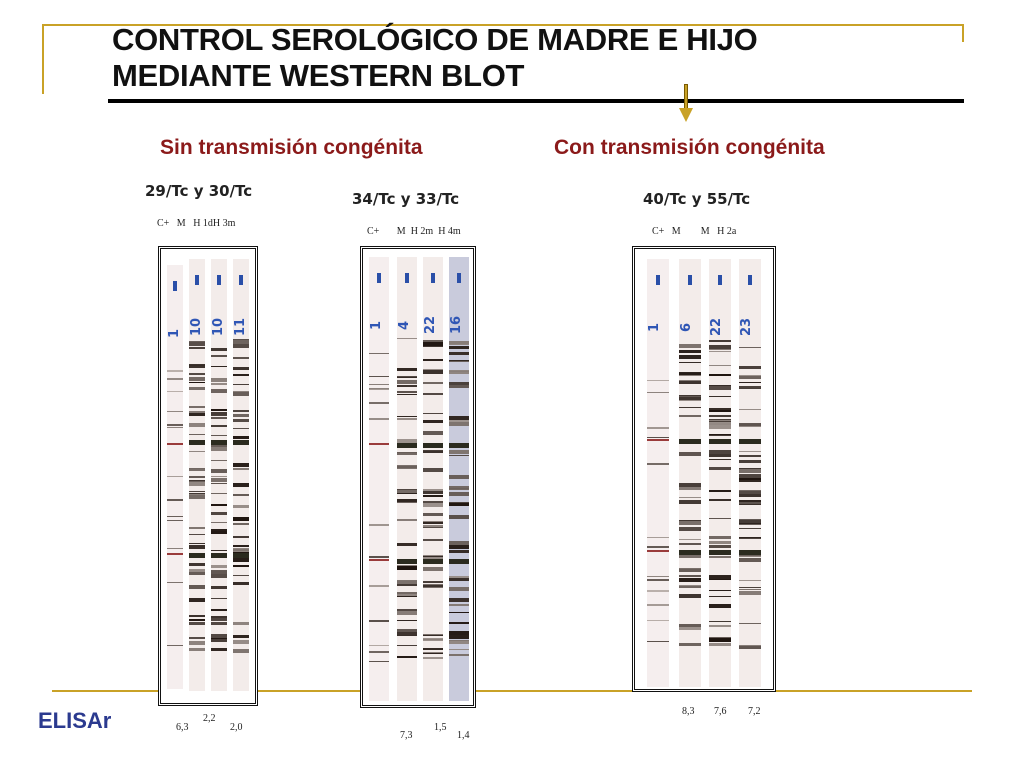 The width and height of the screenshot is (1024, 768). What do you see at coordinates (704, 469) in the screenshot?
I see `western-blot-panel-3: 1 6 22 23` at bounding box center [704, 469].